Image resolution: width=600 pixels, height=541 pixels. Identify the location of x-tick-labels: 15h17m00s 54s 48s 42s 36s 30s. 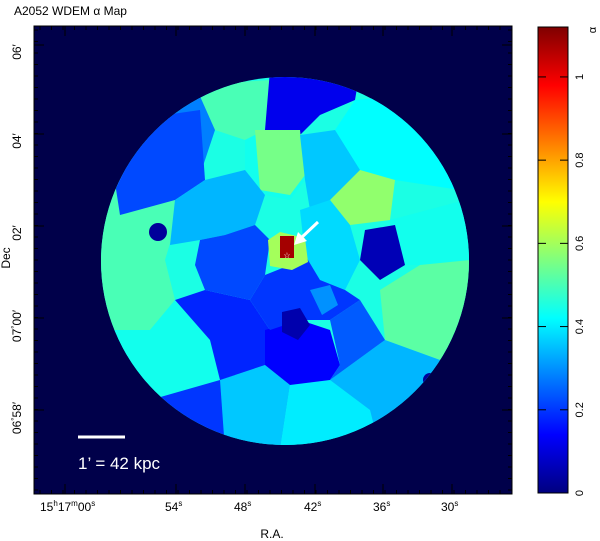
(249, 506).